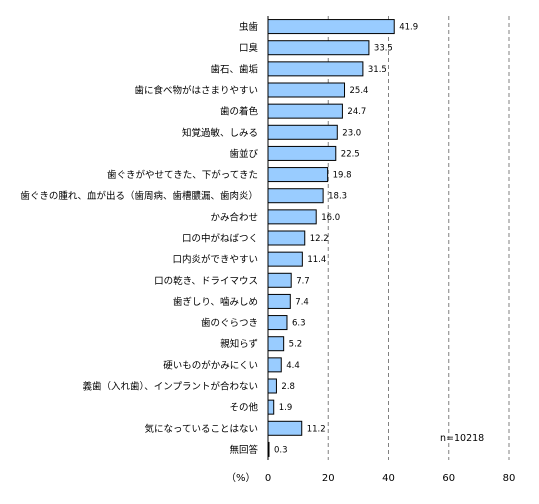 The height and width of the screenshot is (504, 539). Describe the element at coordinates (408, 28) in the screenshot. I see `value-label: 41.9` at that location.